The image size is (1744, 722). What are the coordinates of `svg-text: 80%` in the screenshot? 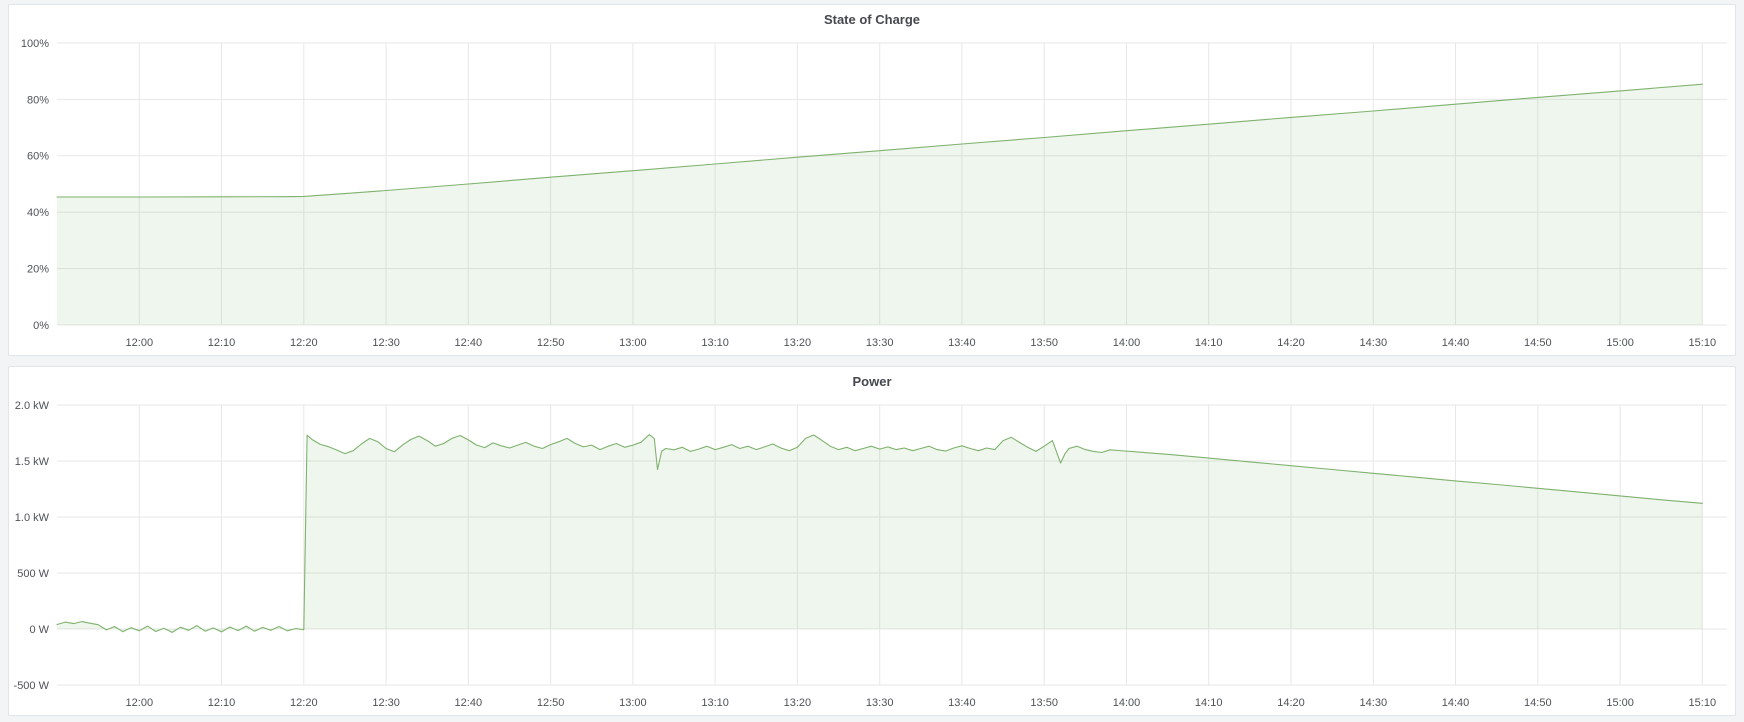 It's located at (38, 100).